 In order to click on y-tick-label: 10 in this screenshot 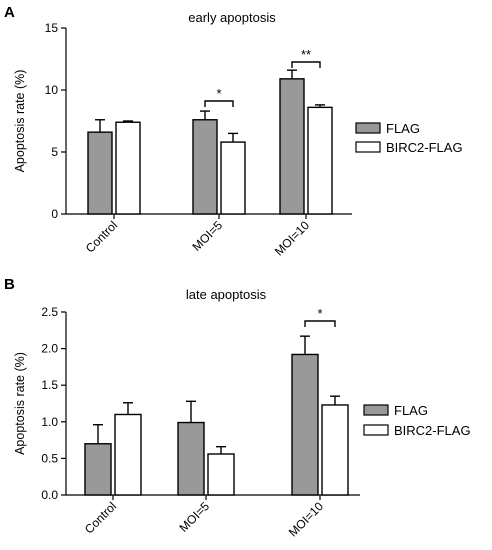, I will do `click(52, 90)`.